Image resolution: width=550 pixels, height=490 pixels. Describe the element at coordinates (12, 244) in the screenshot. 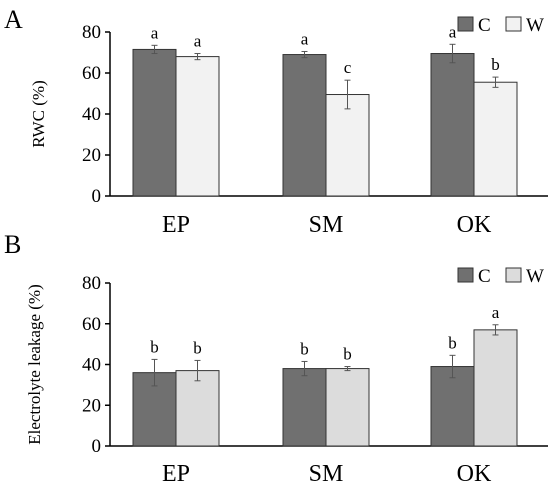

I see `panel-letter: B` at that location.